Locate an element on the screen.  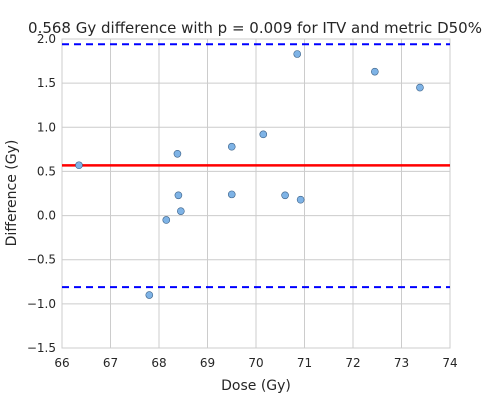
x-axis-title: Dose (Gy) is located at coordinates (256, 386).